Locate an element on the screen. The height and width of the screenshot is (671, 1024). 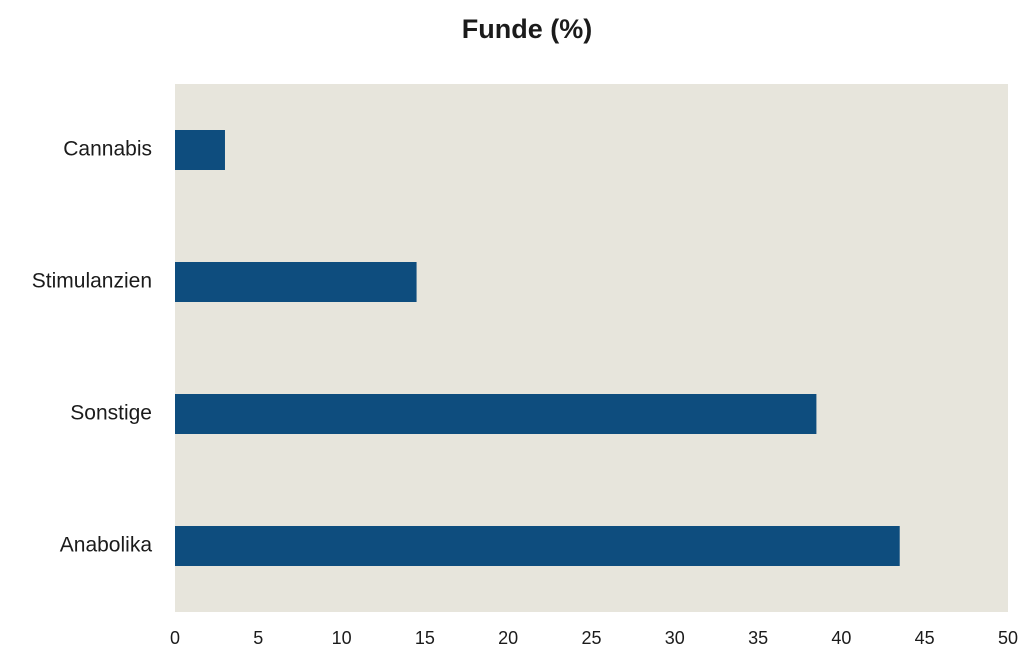
x-tick-label: 20 is located at coordinates (508, 638).